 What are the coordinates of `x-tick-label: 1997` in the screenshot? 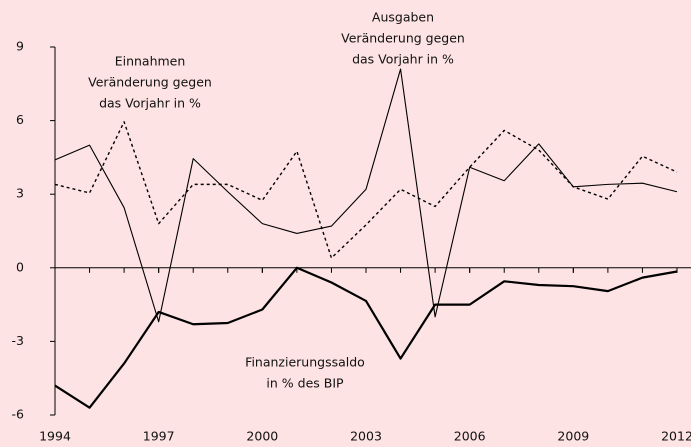 It's located at (159, 436).